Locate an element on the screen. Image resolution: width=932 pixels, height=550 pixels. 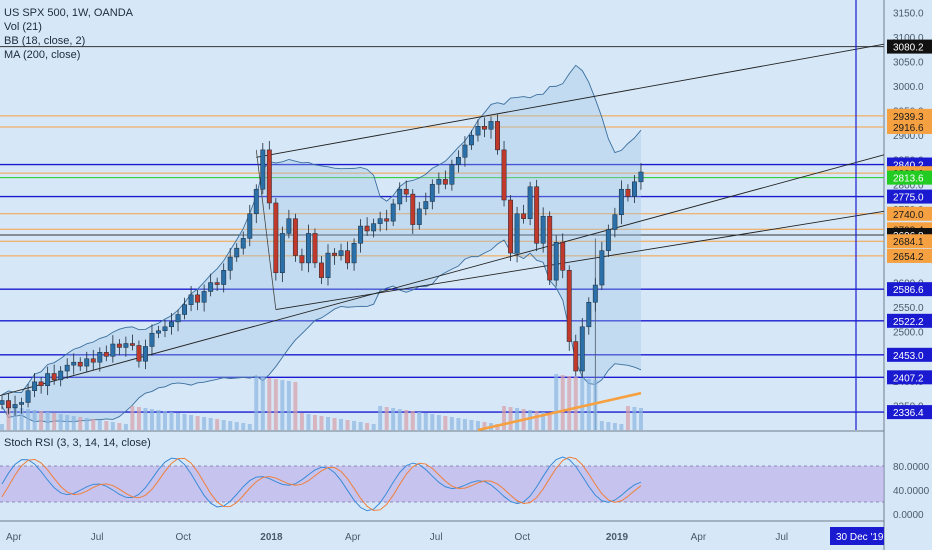
indicator-vol: Vol (21) is located at coordinates (23, 27).